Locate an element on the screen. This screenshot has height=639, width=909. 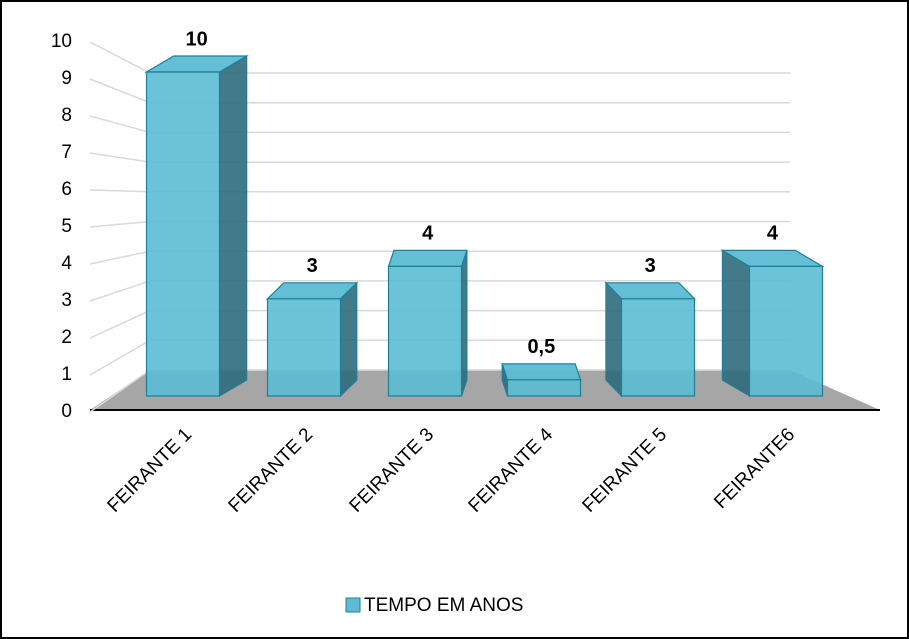
legend-label: TEMPO EM ANOS is located at coordinates (443, 605).